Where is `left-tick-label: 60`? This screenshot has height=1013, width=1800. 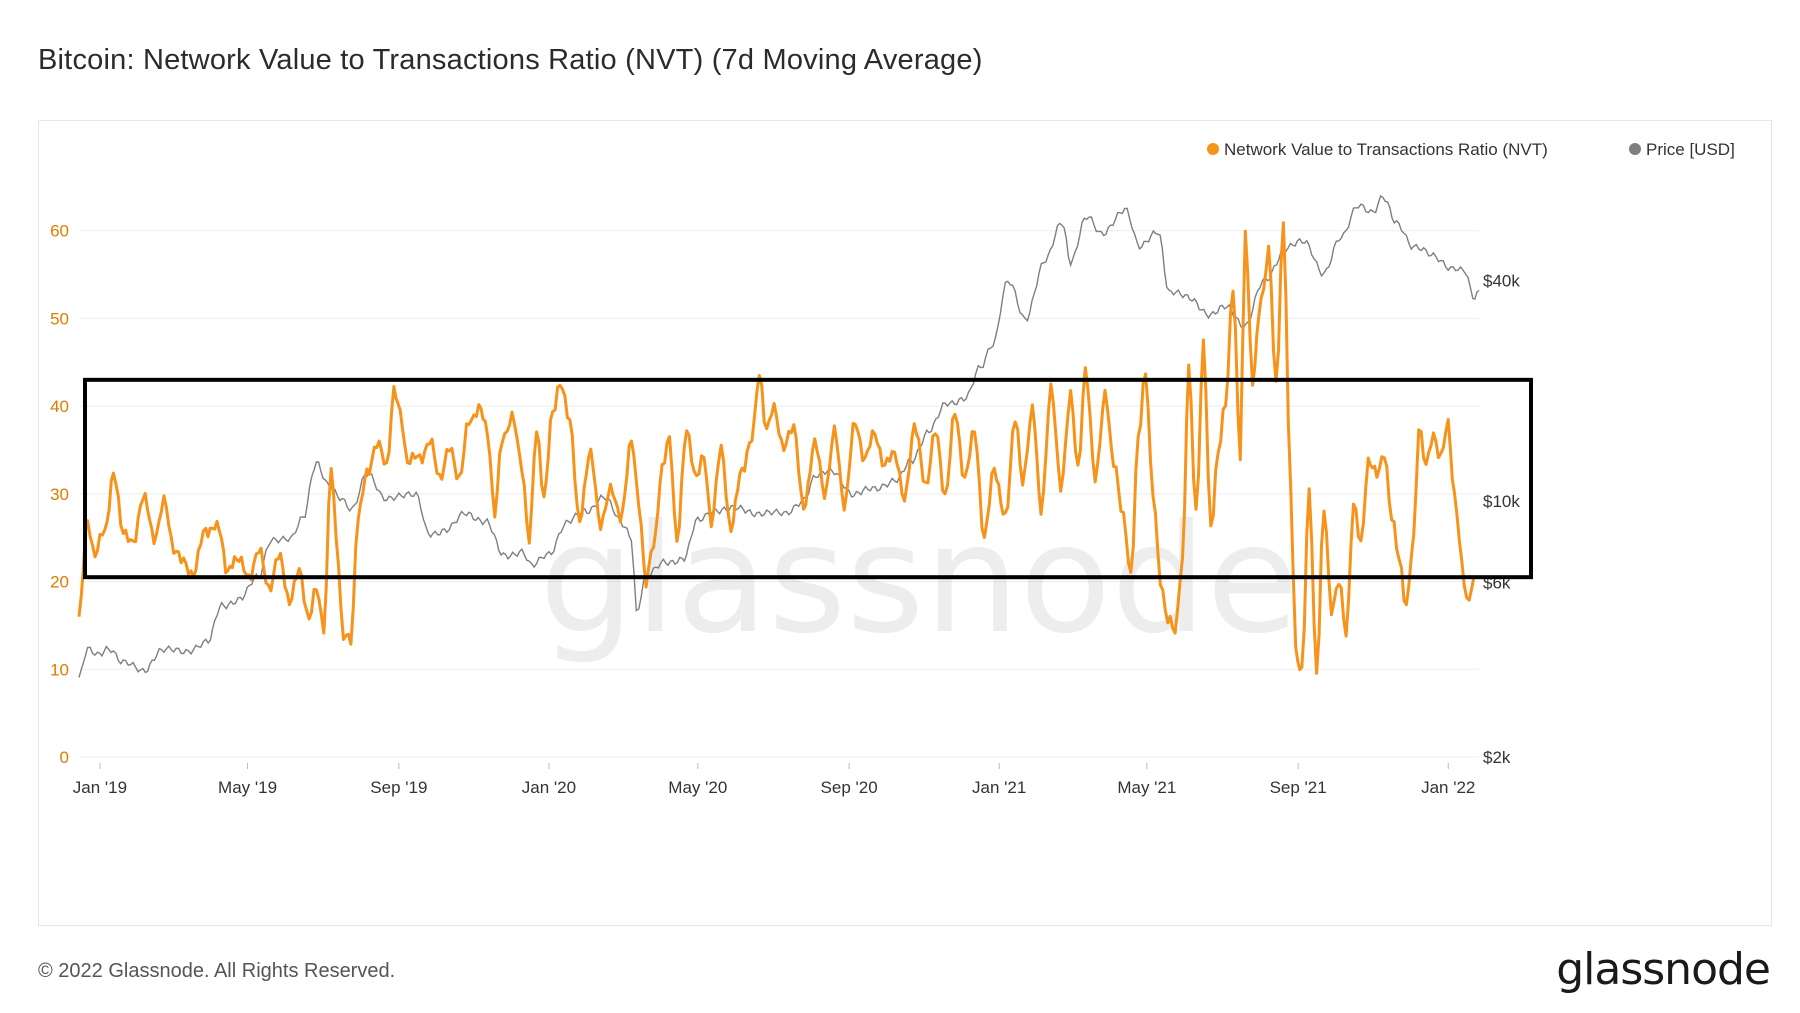
left-tick-label: 60 is located at coordinates (59, 231).